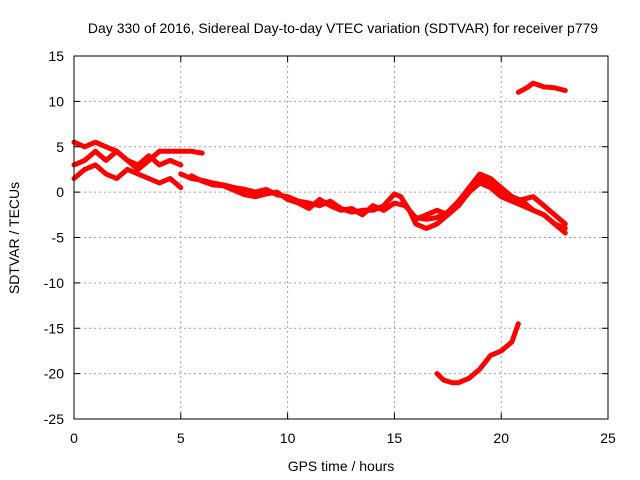 The width and height of the screenshot is (640, 480). Describe the element at coordinates (60, 147) in the screenshot. I see `y-tick-label: 5` at that location.